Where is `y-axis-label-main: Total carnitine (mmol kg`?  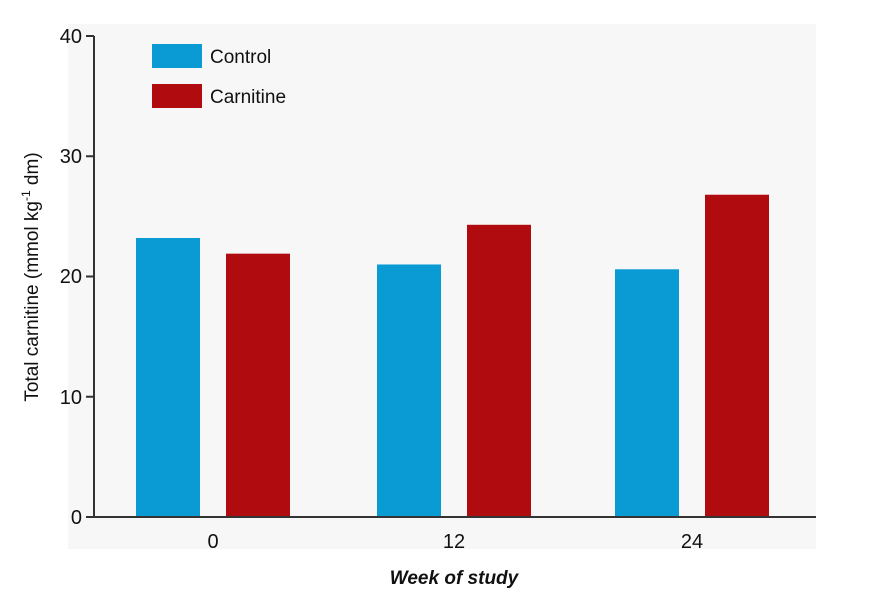
y-axis-label-main: Total carnitine (mmol kg is located at coordinates (32, 301).